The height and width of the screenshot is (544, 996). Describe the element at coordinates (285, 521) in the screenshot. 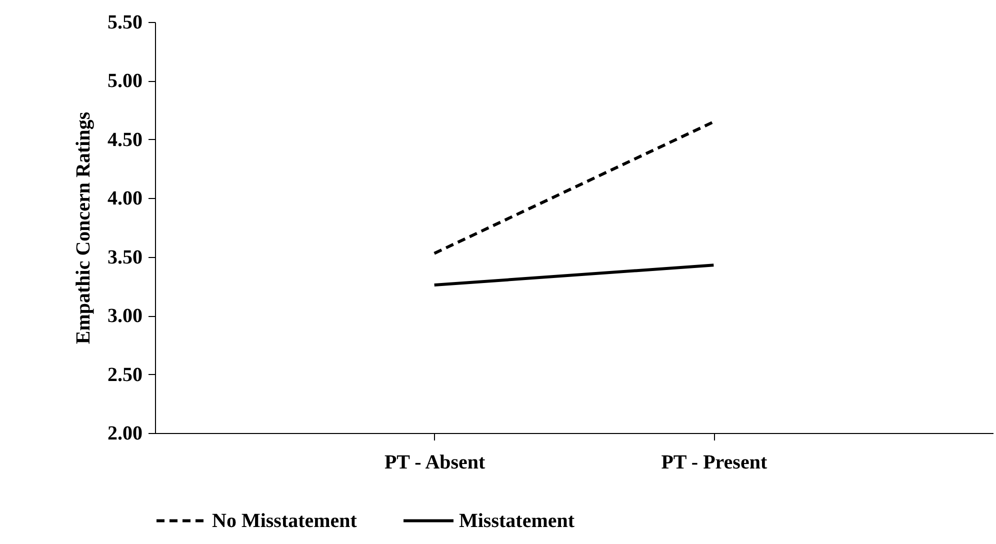

I see `legend-label: No Misstatement` at that location.